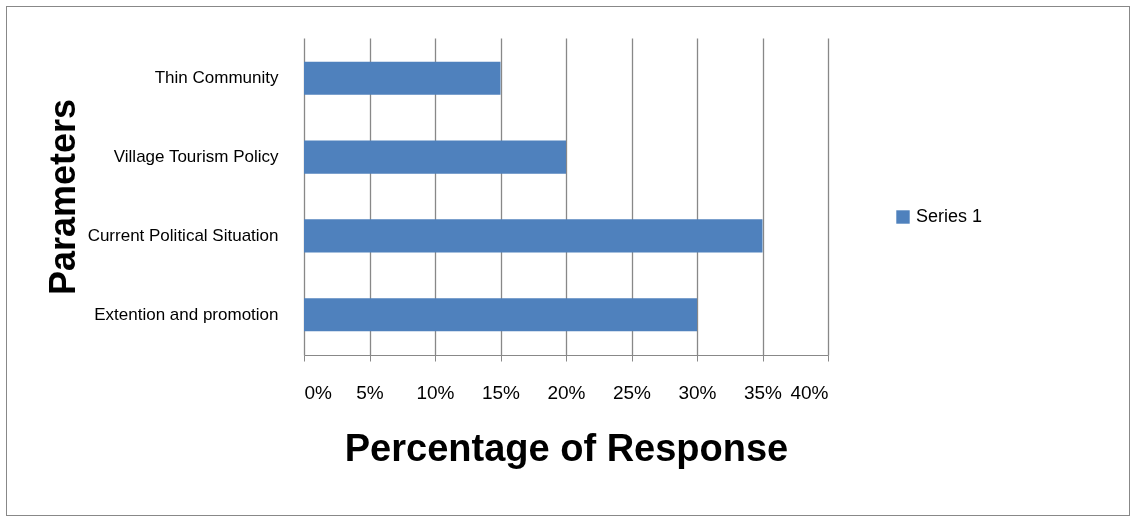  I want to click on x-tick-label: 20%, so click(566, 392).